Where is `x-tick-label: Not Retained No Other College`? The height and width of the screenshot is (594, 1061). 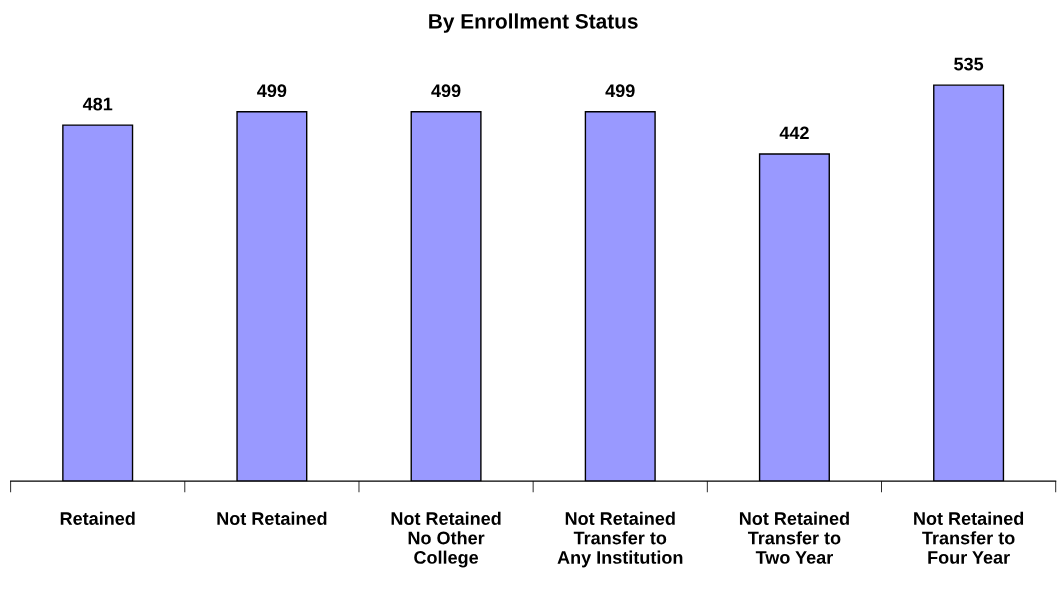 x-tick-label: Not Retained No Other College is located at coordinates (446, 539).